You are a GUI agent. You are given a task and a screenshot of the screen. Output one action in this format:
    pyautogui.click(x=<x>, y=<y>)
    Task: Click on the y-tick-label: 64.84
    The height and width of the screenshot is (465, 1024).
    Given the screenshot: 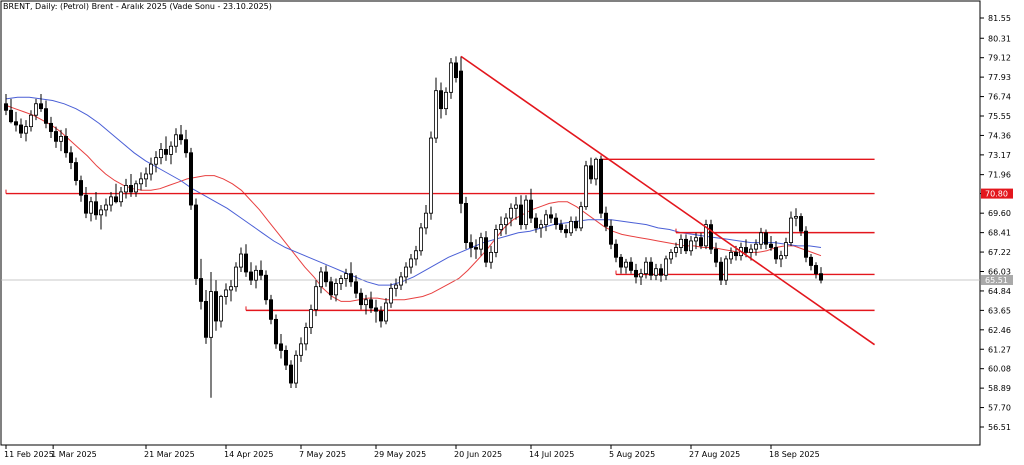 What is the action you would take?
    pyautogui.click(x=999, y=291)
    